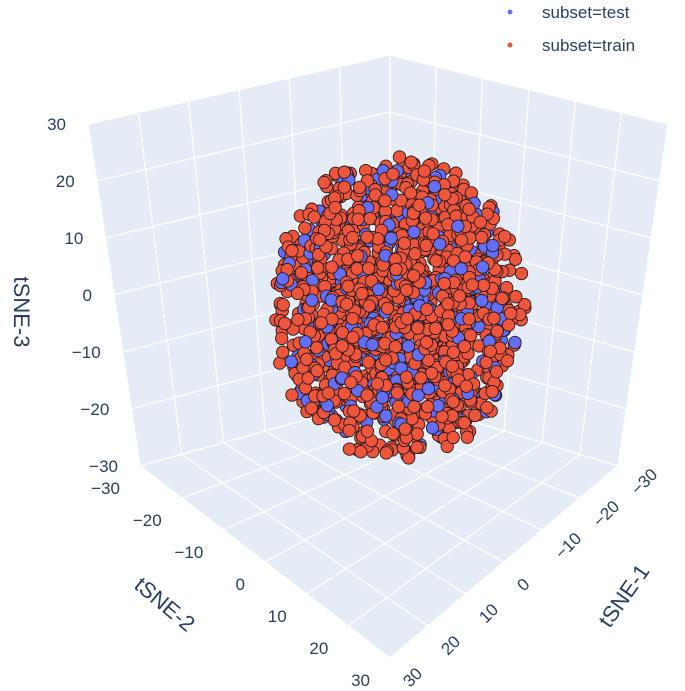 The image size is (685, 691). What do you see at coordinates (188, 552) in the screenshot?
I see `y-tick-label: −10` at bounding box center [188, 552].